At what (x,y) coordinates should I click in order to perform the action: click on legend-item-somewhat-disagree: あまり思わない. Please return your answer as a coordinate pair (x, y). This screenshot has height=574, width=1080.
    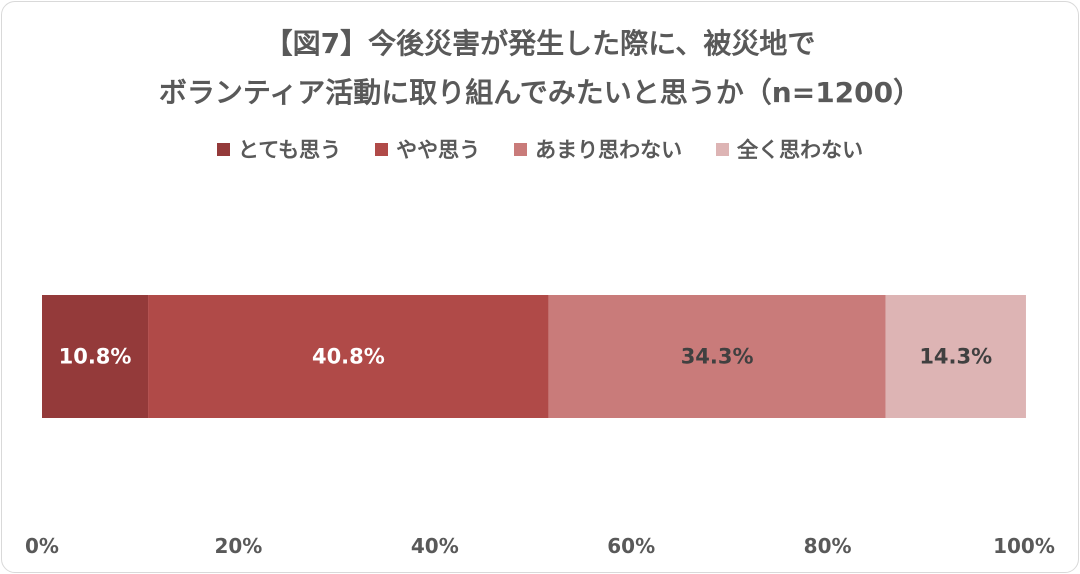
    Looking at the image, I should click on (598, 149).